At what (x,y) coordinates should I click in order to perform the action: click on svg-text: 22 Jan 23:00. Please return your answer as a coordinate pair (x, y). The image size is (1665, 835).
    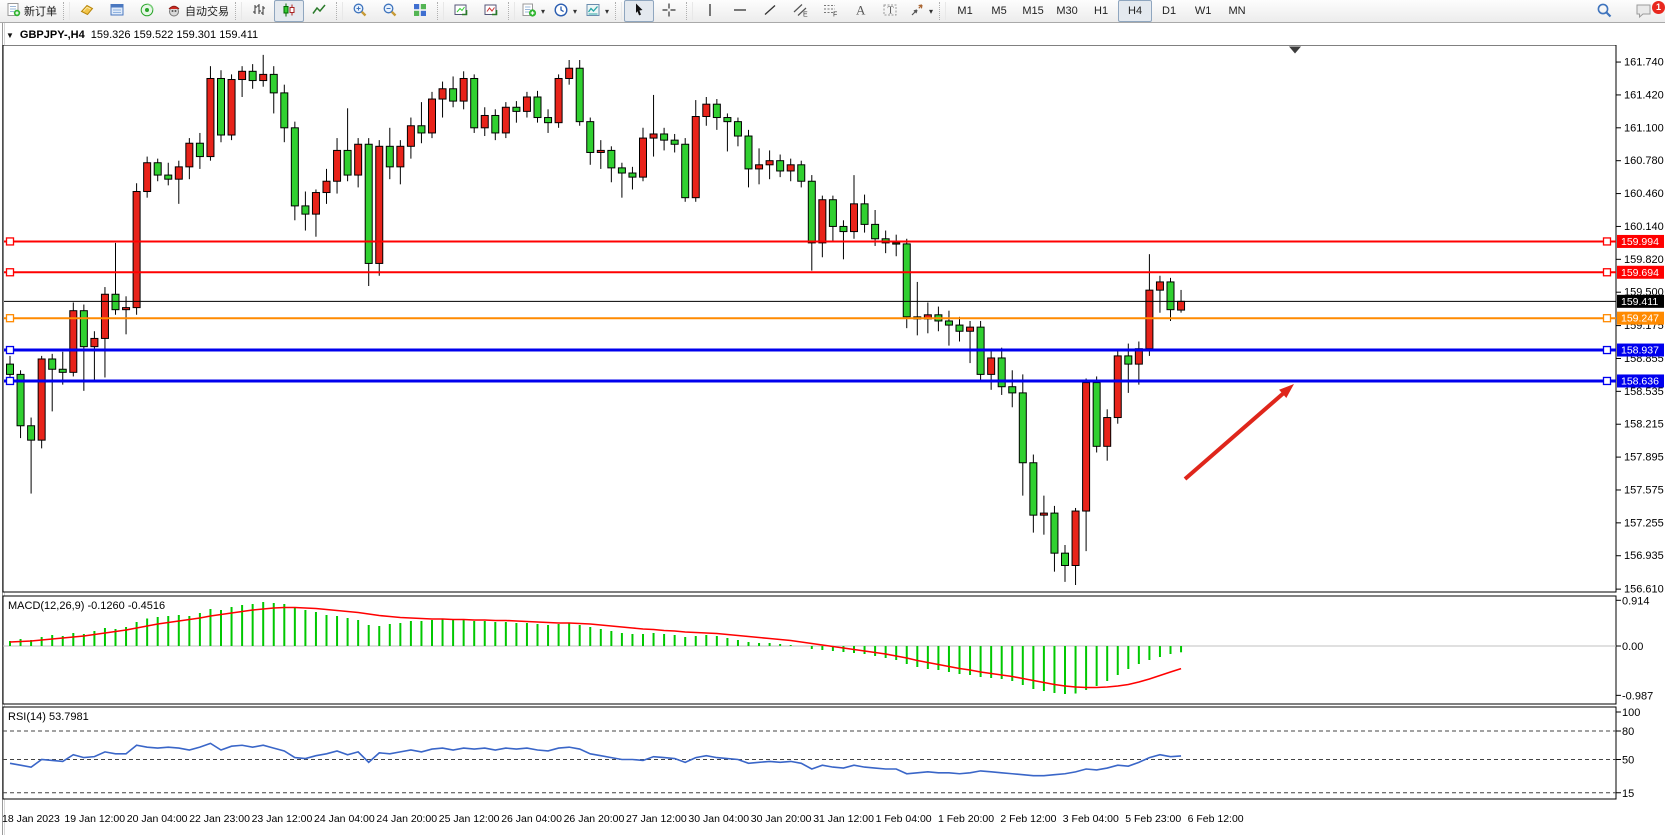
    Looking at the image, I should click on (219, 819).